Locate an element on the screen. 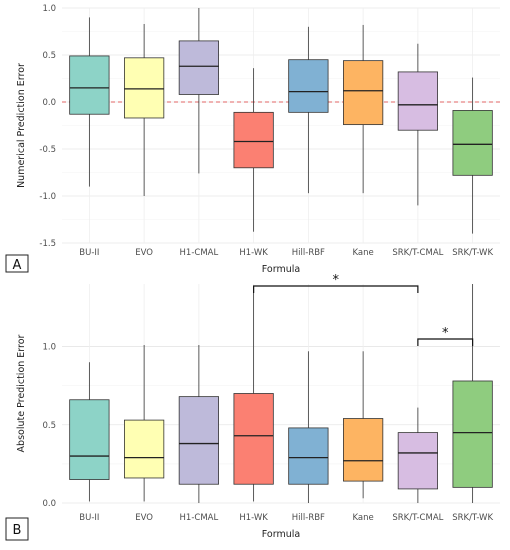 This screenshot has width=510, height=550. y-axis-title: Numerical Prediction Error is located at coordinates (21, 125).